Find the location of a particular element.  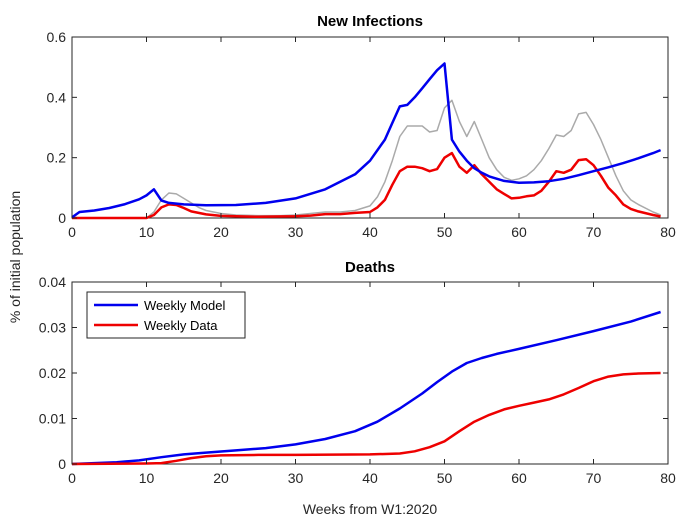

legend-box is located at coordinates (166, 315).